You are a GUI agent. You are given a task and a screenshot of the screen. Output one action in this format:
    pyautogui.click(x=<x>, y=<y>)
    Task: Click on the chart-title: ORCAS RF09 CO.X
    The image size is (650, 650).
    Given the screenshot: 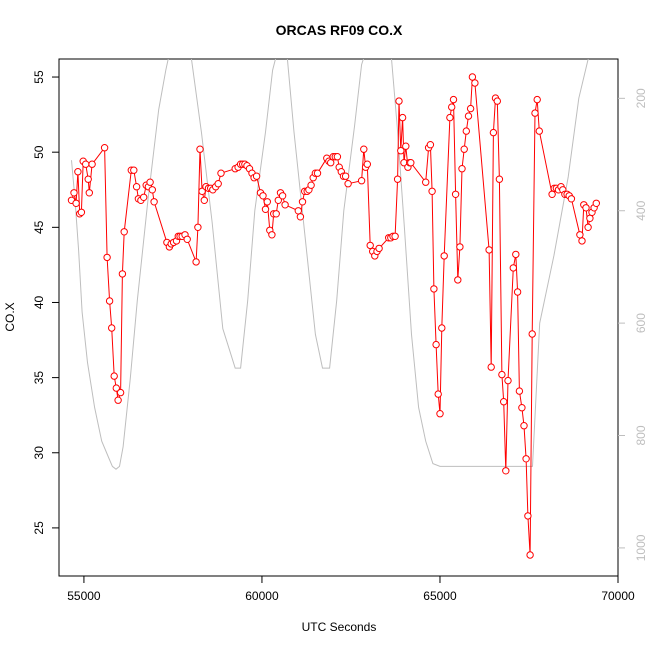 What is the action you would take?
    pyautogui.click(x=339, y=30)
    